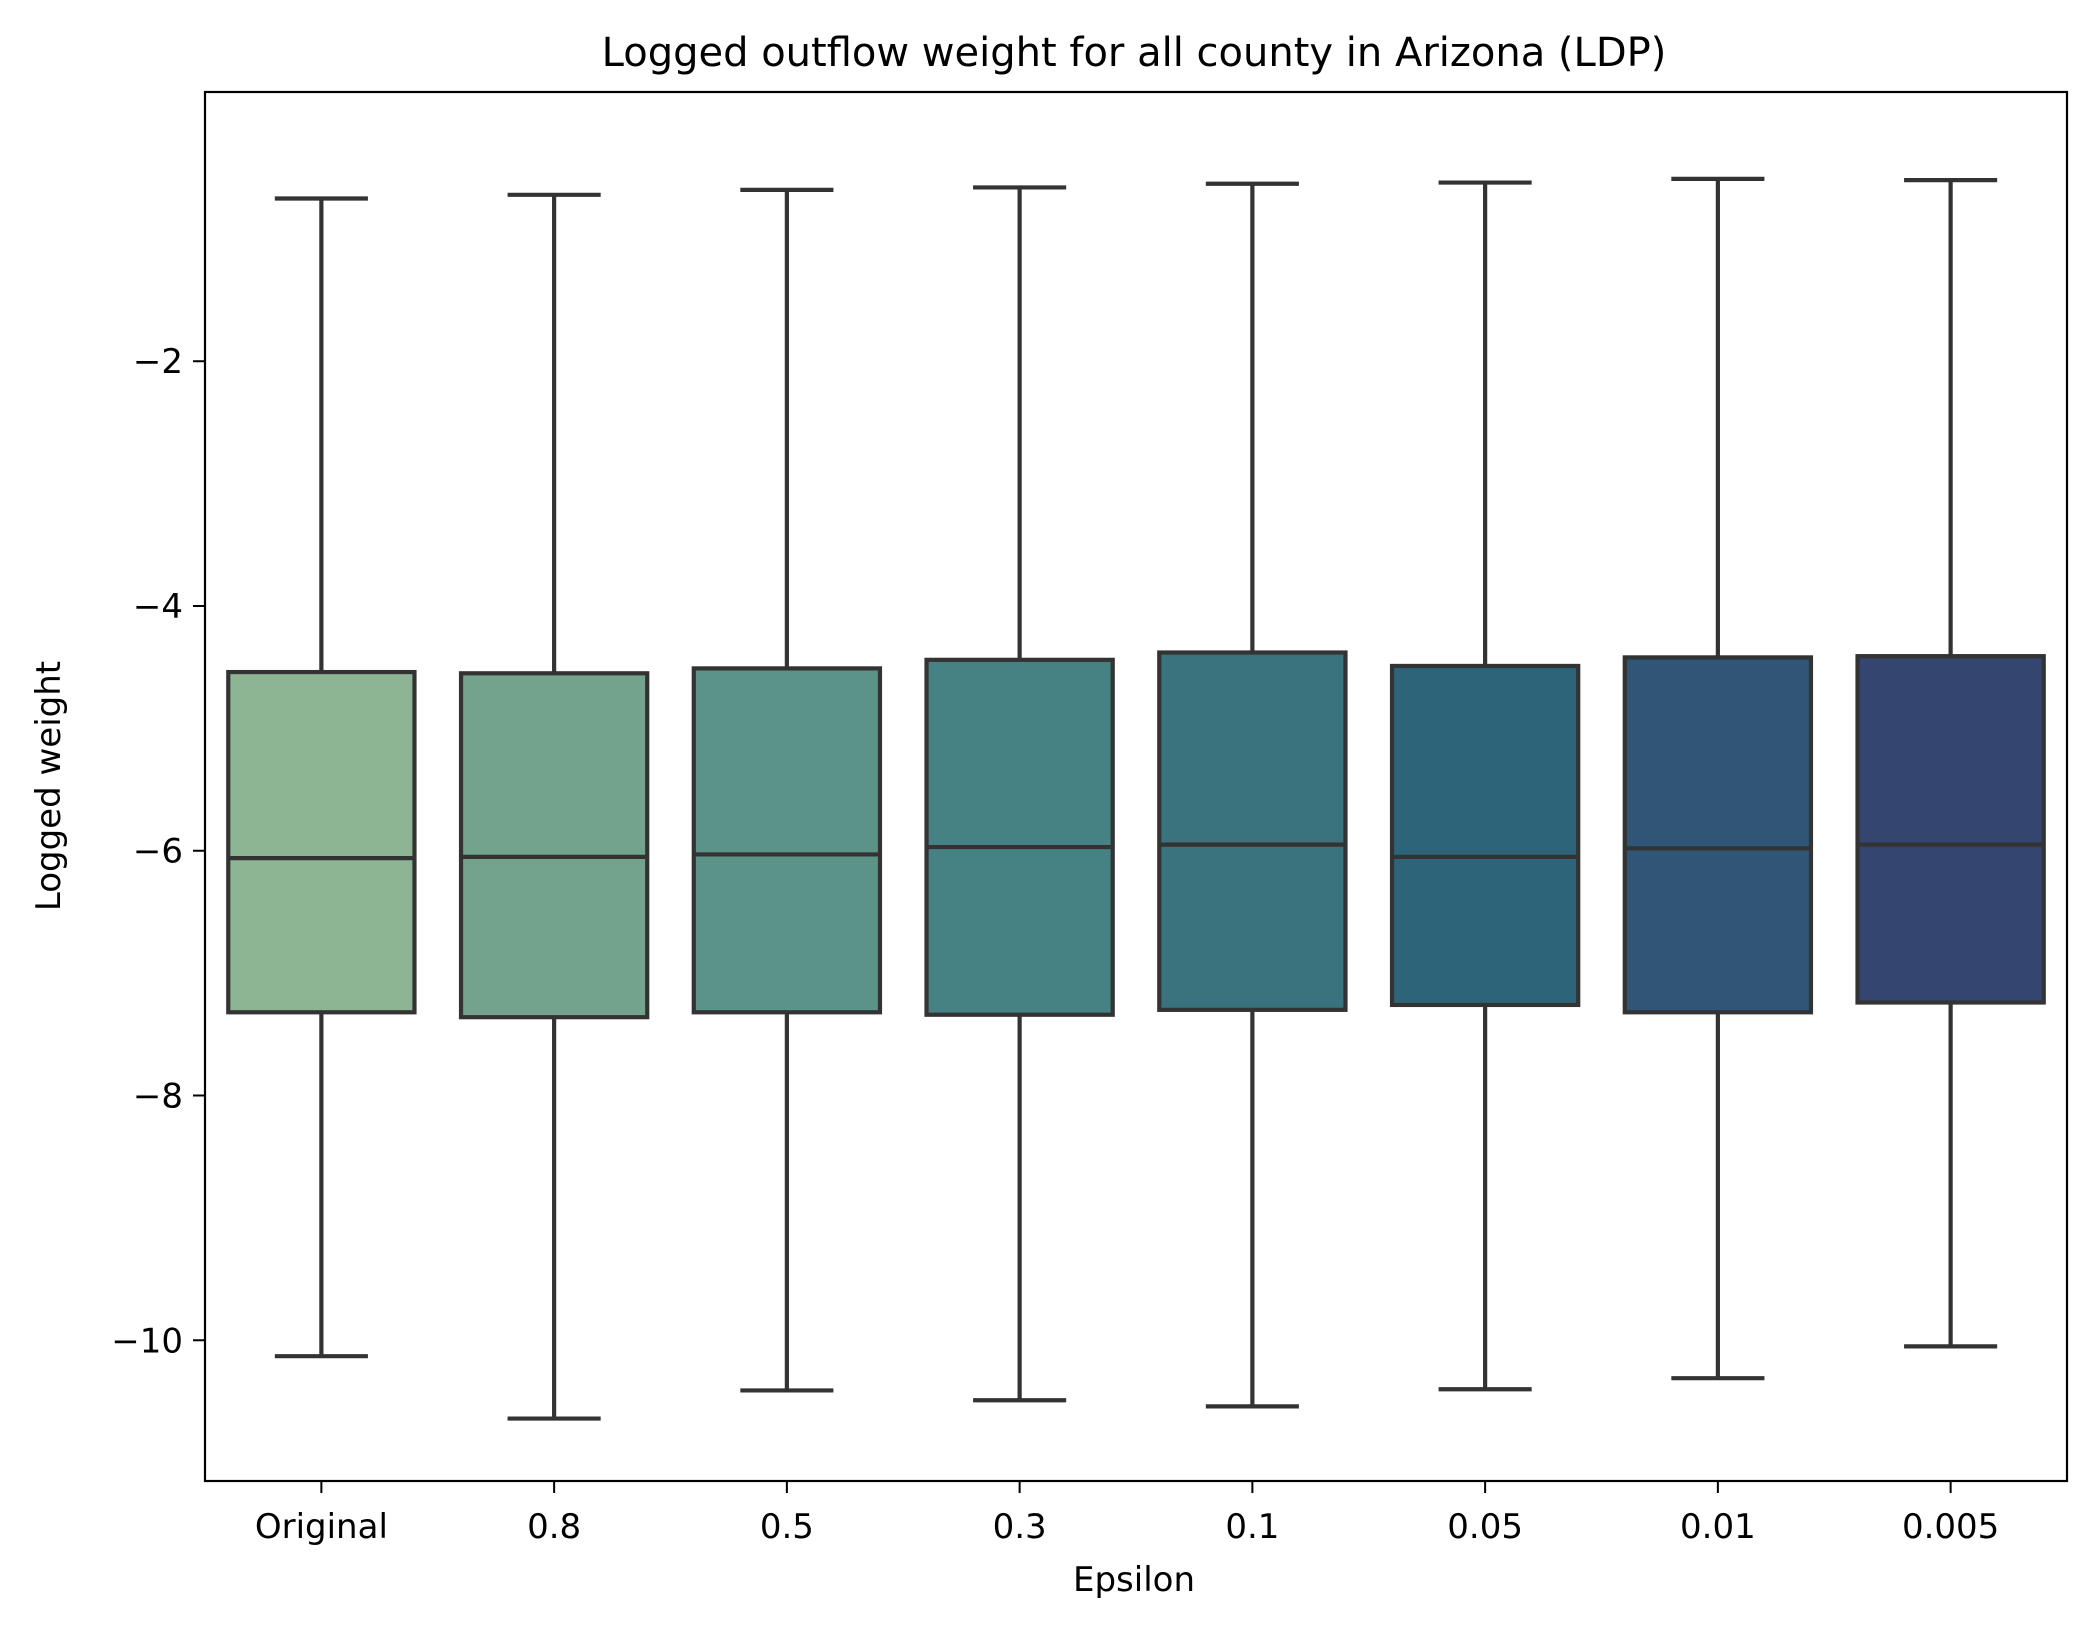 This screenshot has height=1634, width=2093. I want to click on y-tick-label: −2, so click(158, 362).